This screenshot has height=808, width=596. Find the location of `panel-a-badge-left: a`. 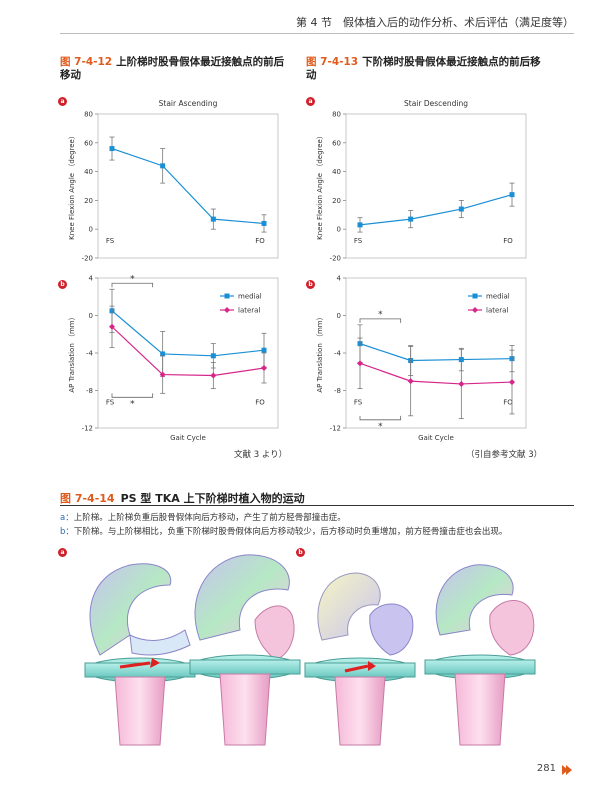

panel-a-badge-left: a is located at coordinates (62, 101).